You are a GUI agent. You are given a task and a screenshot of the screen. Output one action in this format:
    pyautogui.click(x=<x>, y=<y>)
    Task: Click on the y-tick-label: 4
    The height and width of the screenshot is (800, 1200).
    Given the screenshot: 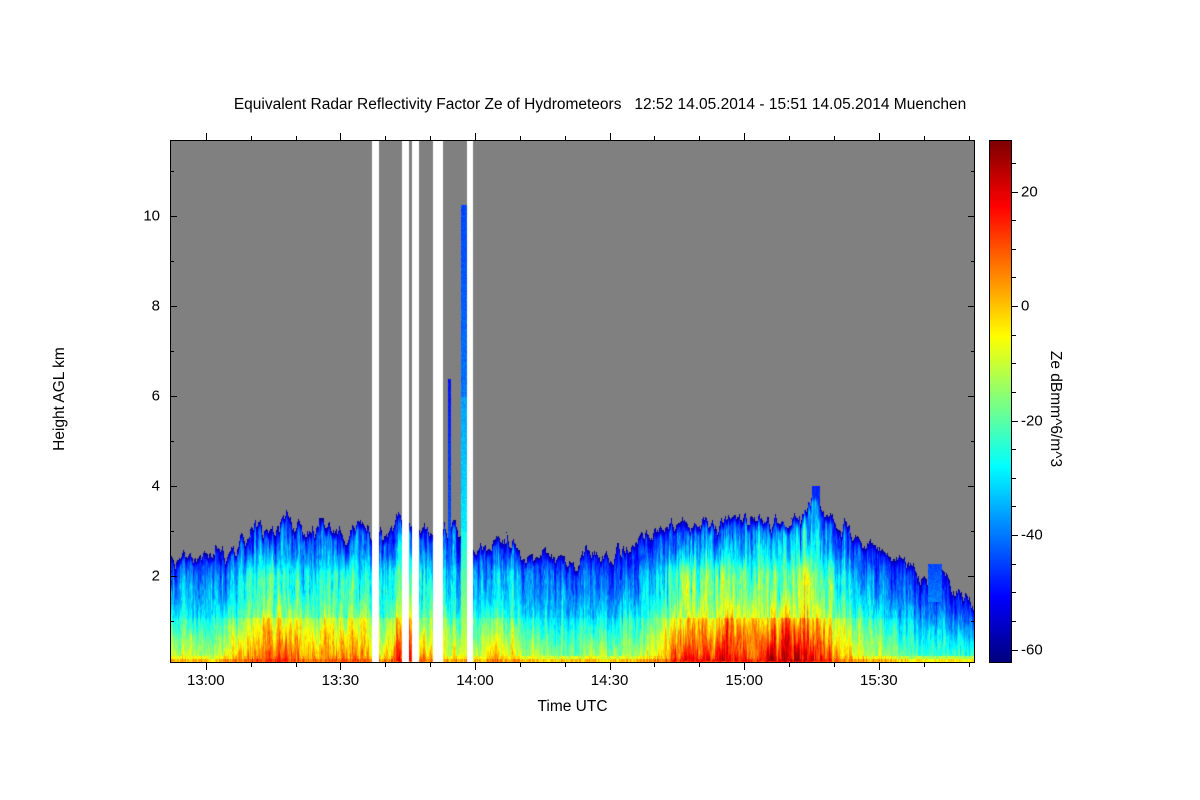 What is the action you would take?
    pyautogui.click(x=155, y=486)
    